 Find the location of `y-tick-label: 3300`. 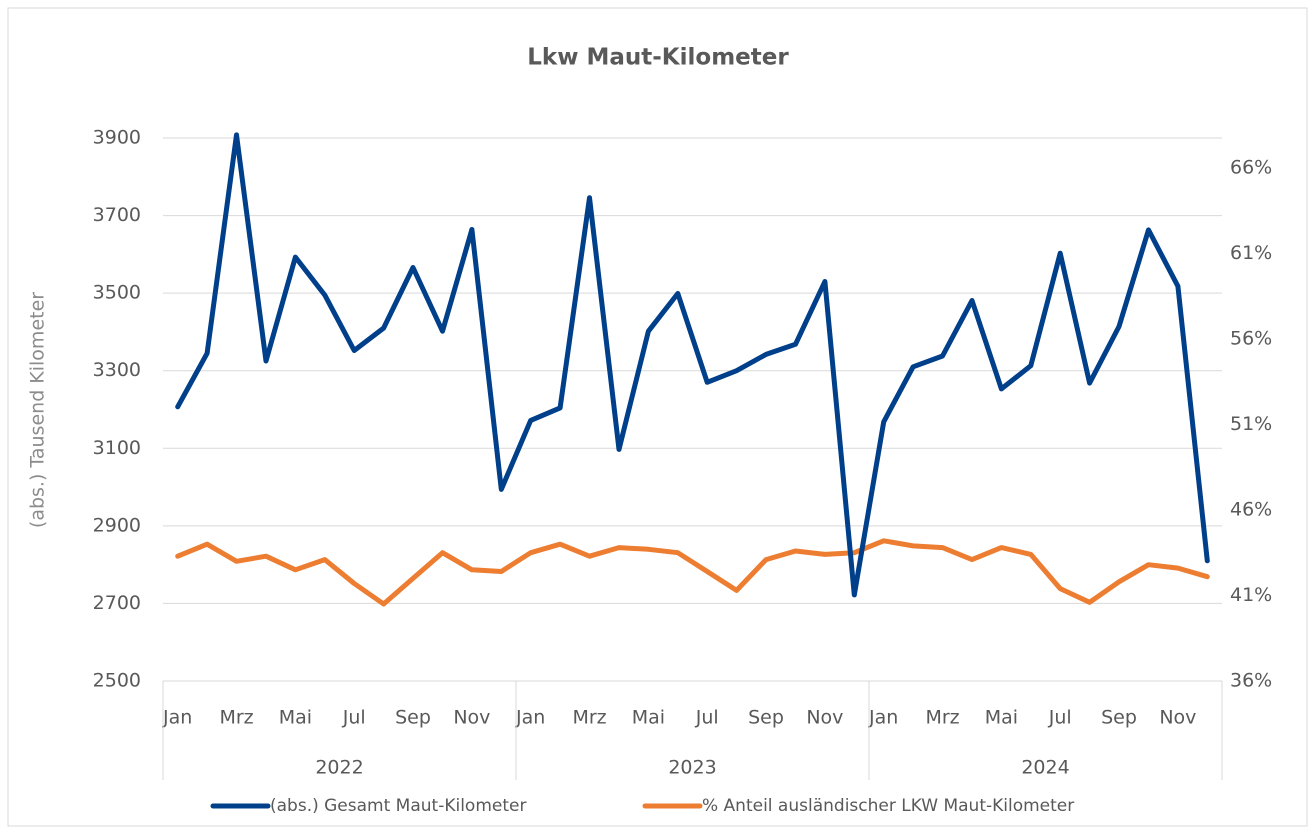

y-tick-label: 3300 is located at coordinates (117, 370).